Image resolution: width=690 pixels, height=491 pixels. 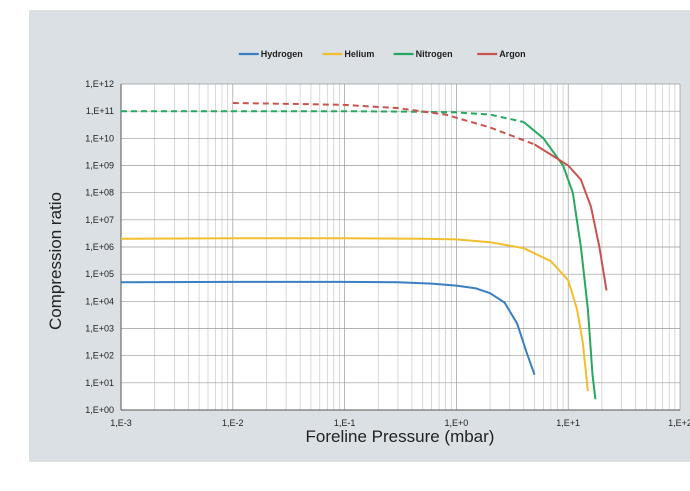 What do you see at coordinates (233, 423) in the screenshot?
I see `x-tick-label: 1,E-2` at bounding box center [233, 423].